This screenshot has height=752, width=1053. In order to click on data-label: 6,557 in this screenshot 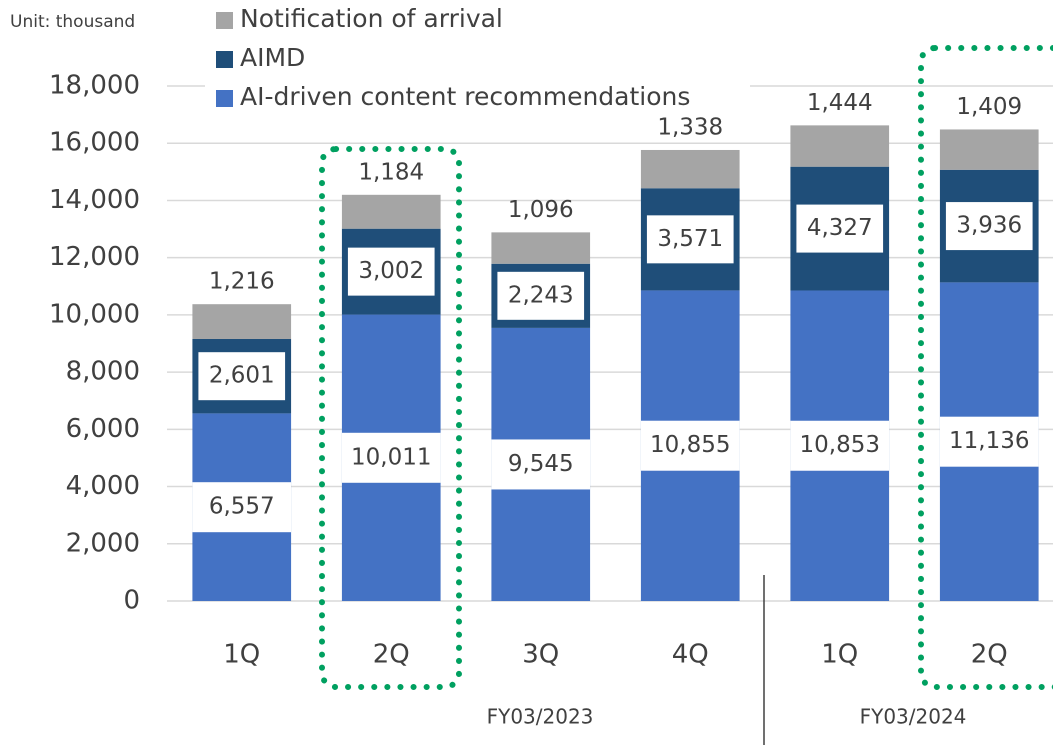, I will do `click(242, 507)`.